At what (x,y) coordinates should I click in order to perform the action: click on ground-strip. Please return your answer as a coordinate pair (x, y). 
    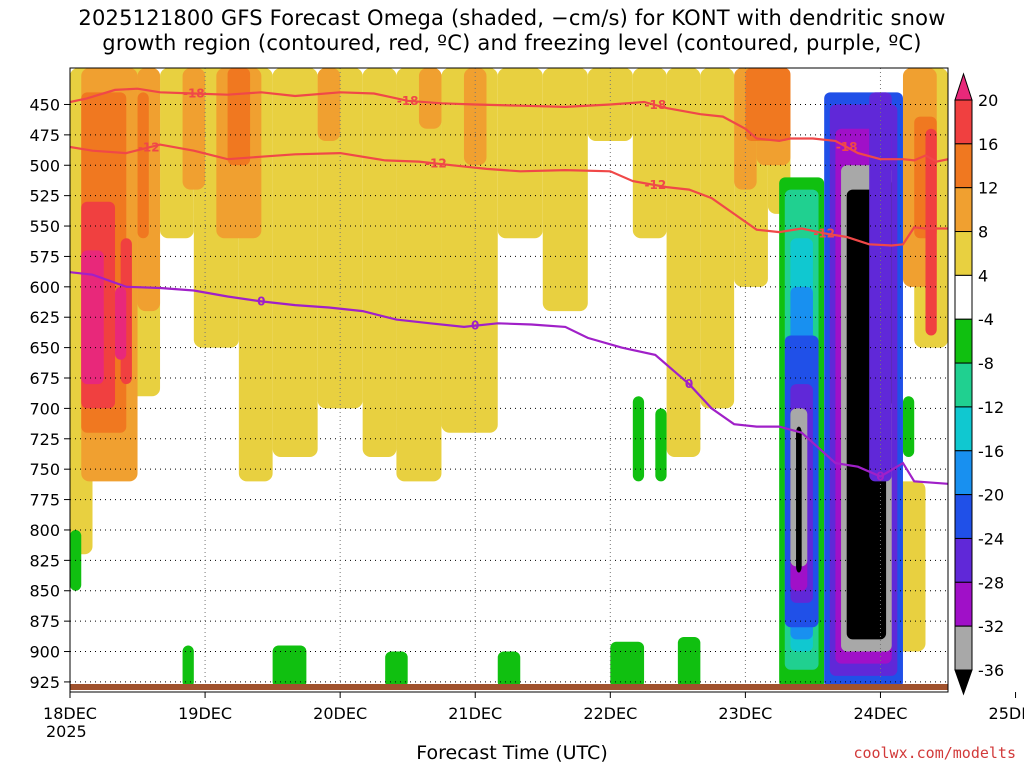
    Looking at the image, I should click on (509, 687).